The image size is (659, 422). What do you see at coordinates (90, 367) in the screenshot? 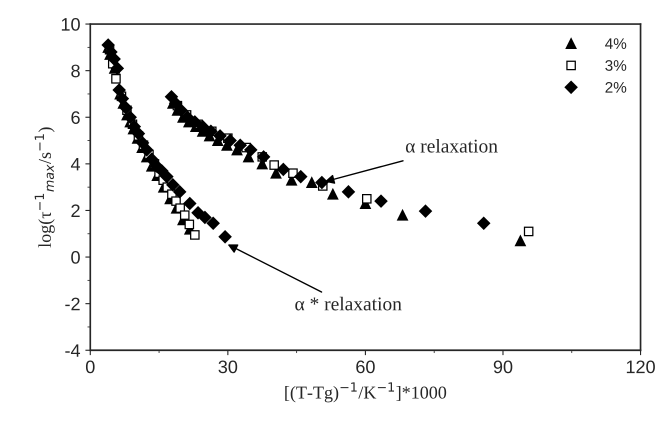
I see `x-tick-label: 0` at bounding box center [90, 367].